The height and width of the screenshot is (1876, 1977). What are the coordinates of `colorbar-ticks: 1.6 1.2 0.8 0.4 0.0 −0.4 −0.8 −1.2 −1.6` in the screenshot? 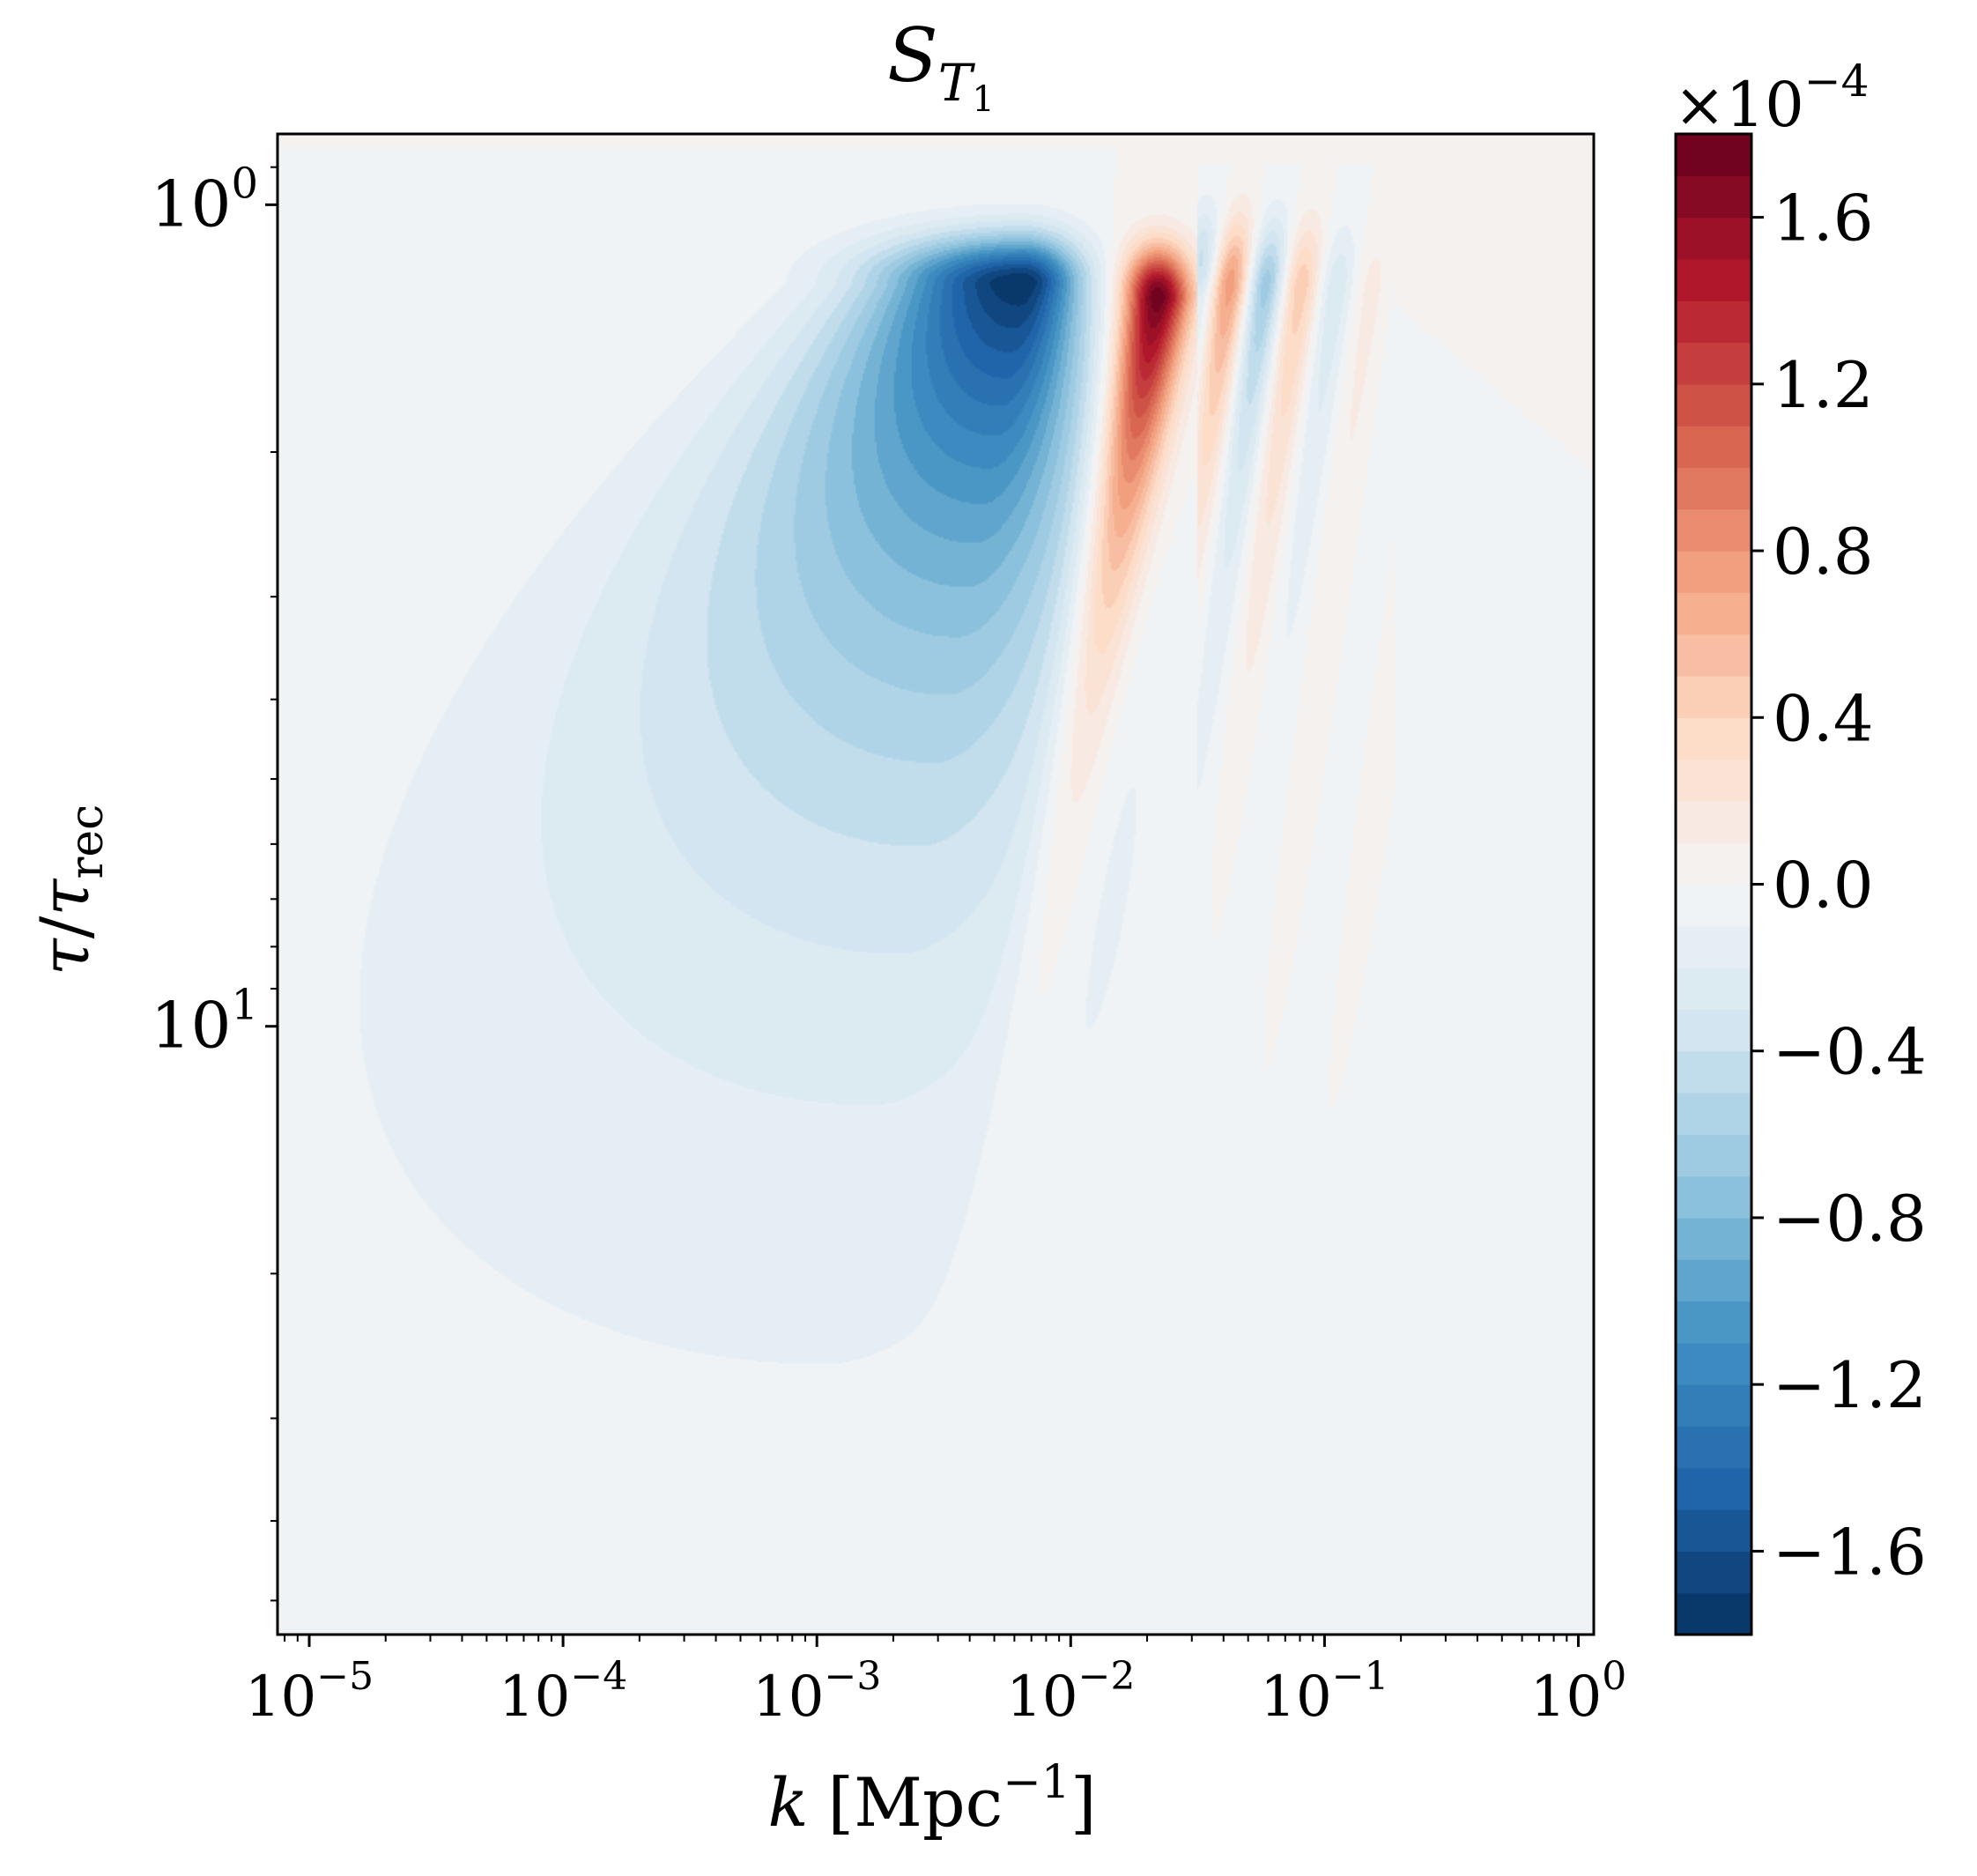 It's located at (1839, 885).